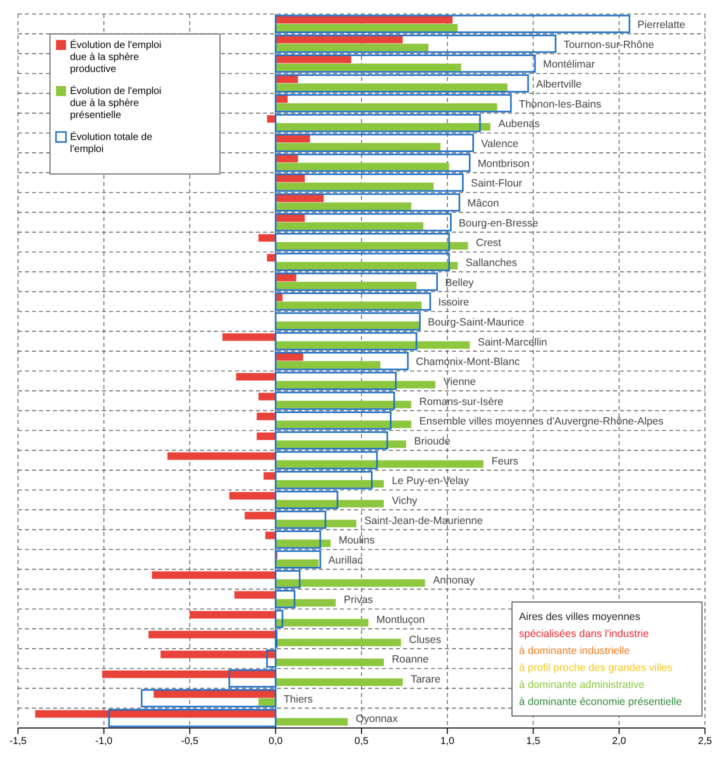 This screenshot has width=723, height=779. Describe the element at coordinates (431, 481) in the screenshot. I see `y-tick-label: Le Puy-en-Velay` at that location.